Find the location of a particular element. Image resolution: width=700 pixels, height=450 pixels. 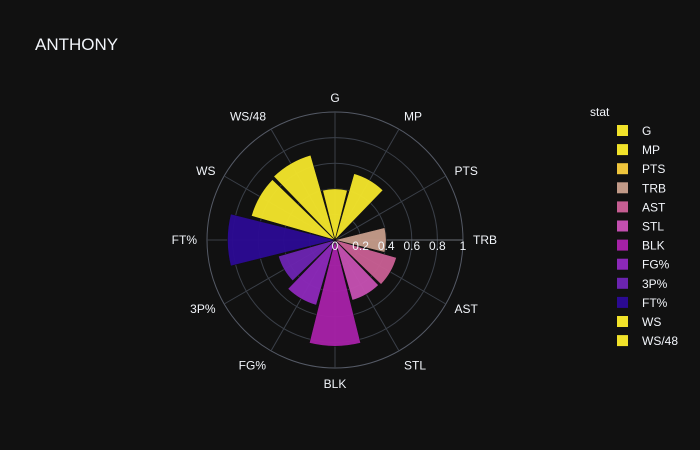

legend-item-label: BLK is located at coordinates (653, 246).